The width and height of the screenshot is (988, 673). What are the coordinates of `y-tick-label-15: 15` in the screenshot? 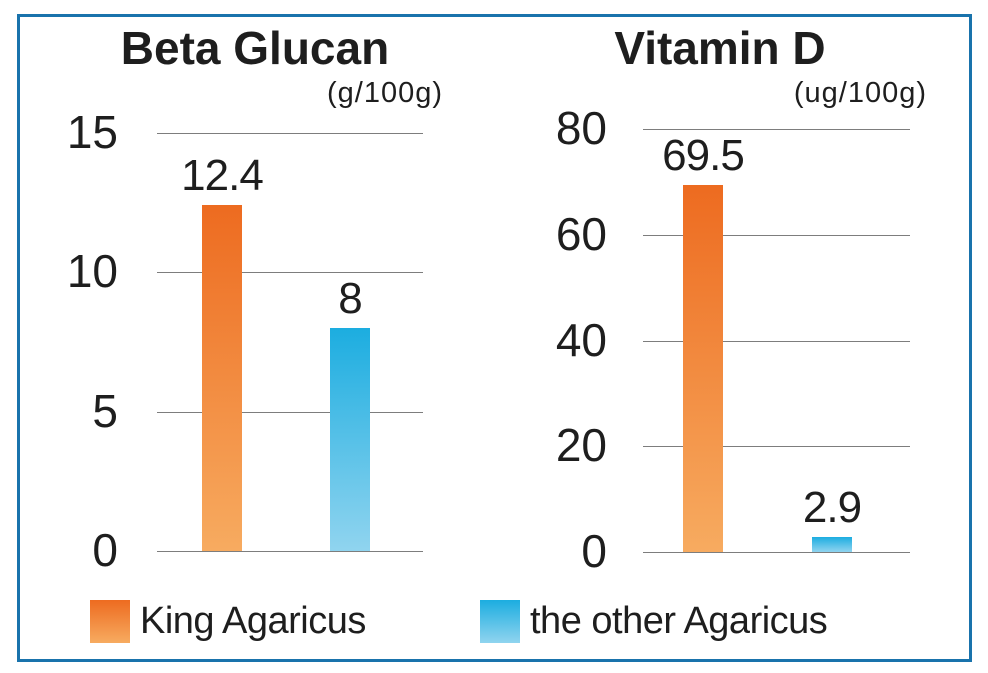 It's located at (92, 132).